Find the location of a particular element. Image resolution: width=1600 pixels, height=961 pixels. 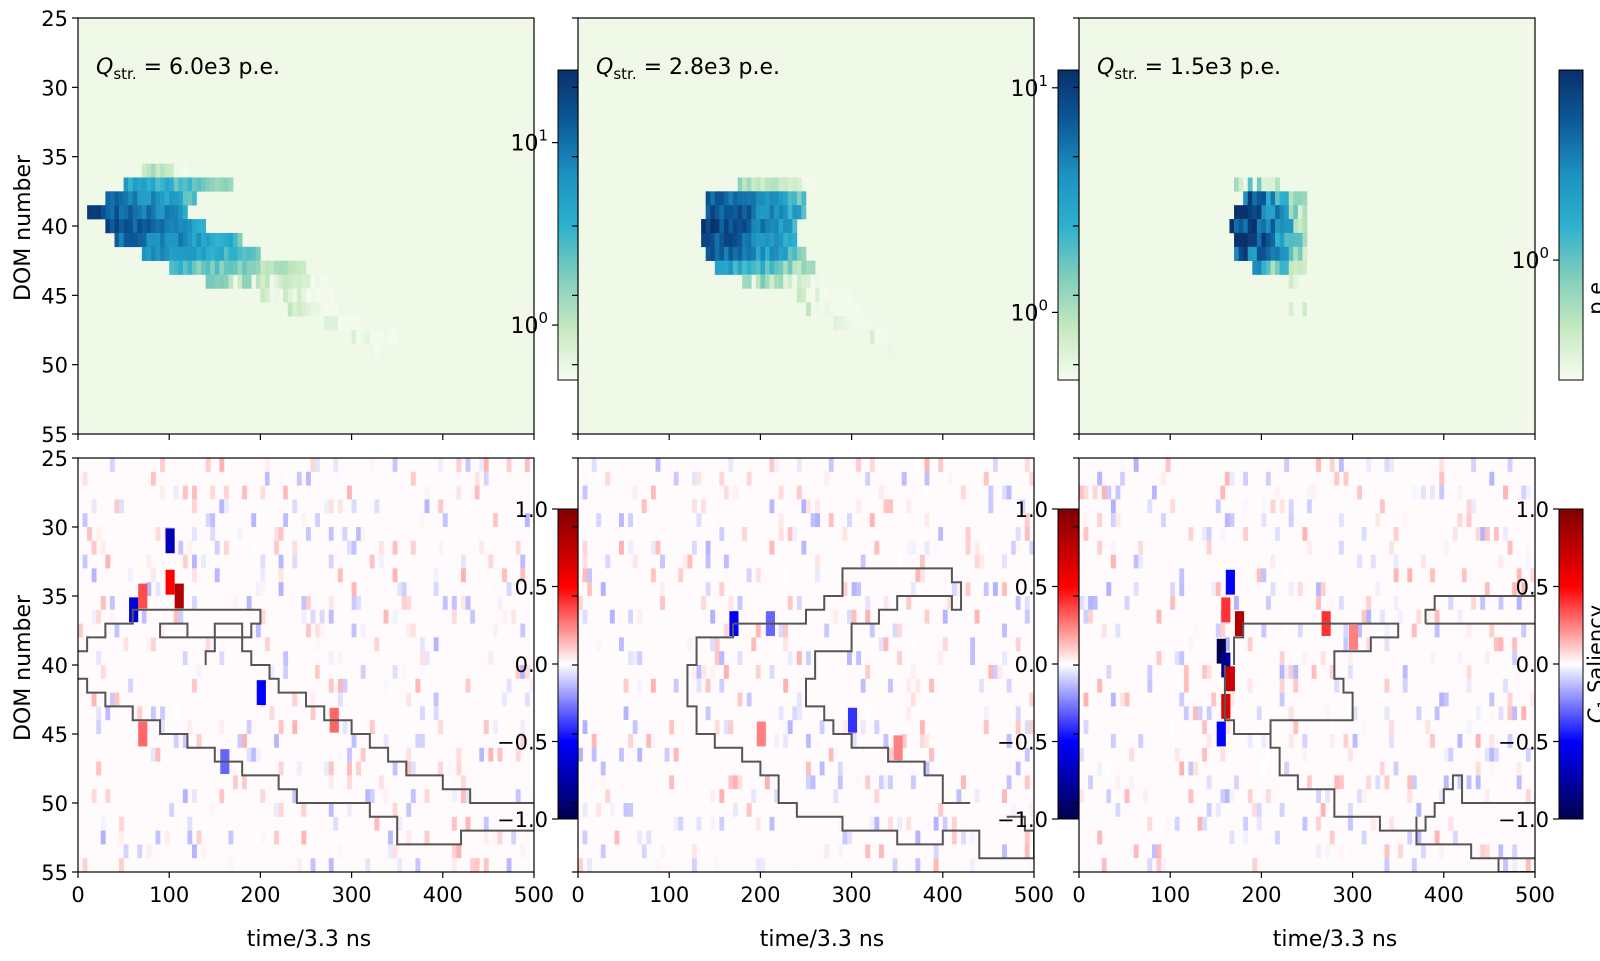

saliency-hotspot is located at coordinates (852, 720).